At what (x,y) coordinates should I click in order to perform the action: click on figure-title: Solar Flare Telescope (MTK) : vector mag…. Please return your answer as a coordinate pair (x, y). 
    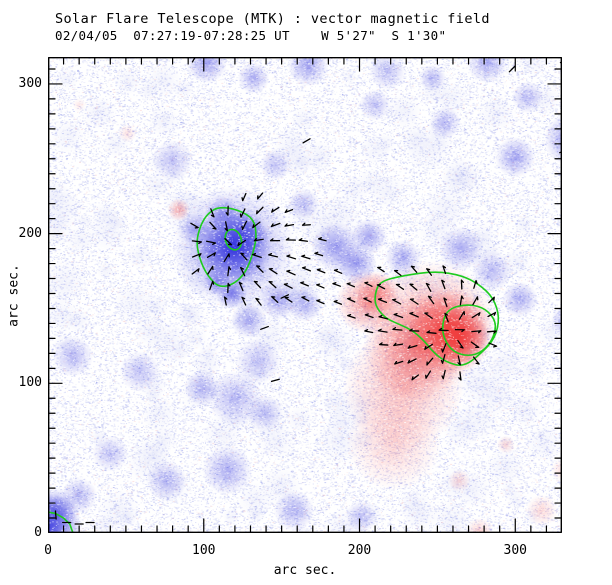
    Looking at the image, I should click on (272, 19).